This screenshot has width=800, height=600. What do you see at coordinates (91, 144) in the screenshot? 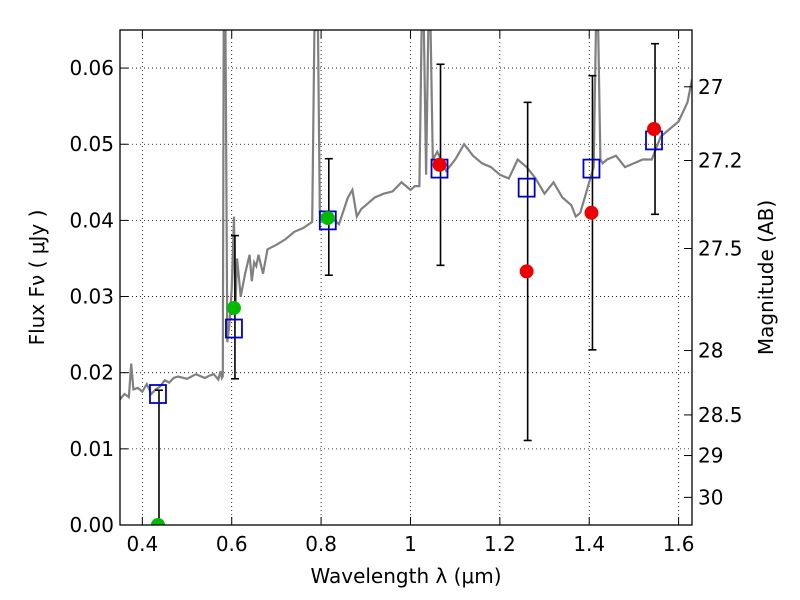
I see `y-tick-label-5: 0.05` at bounding box center [91, 144].